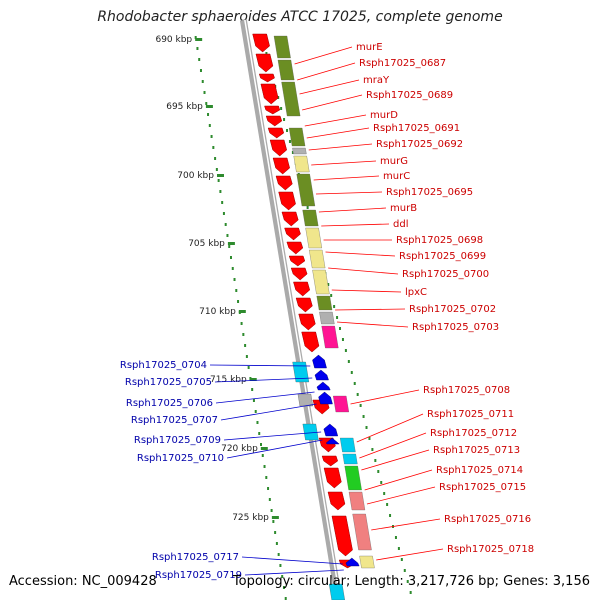 The width and height of the screenshot is (600, 600). I want to click on forward-gene-label: Rsph17025_0687, so click(402, 63).